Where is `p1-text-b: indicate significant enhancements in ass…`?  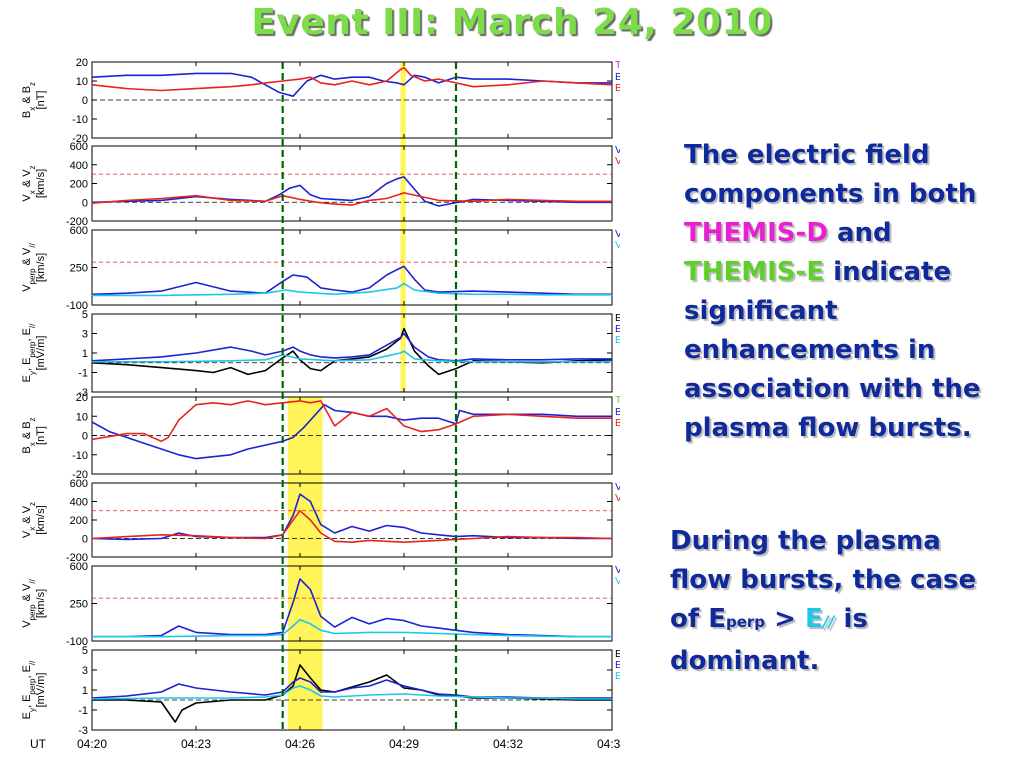 p1-text-b: indicate significant enhancements in ass… is located at coordinates (832, 350).